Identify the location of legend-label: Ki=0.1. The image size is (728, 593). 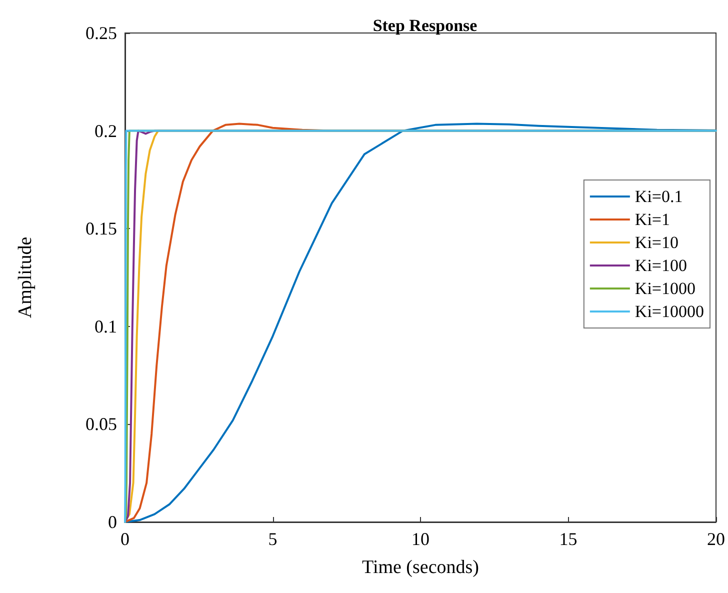
(658, 196).